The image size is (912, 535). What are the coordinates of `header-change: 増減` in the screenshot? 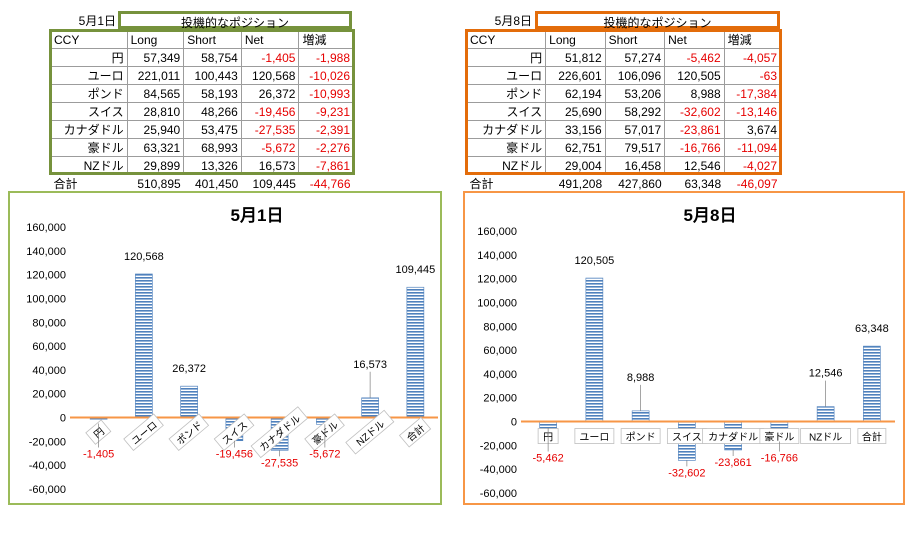 It's located at (752, 39).